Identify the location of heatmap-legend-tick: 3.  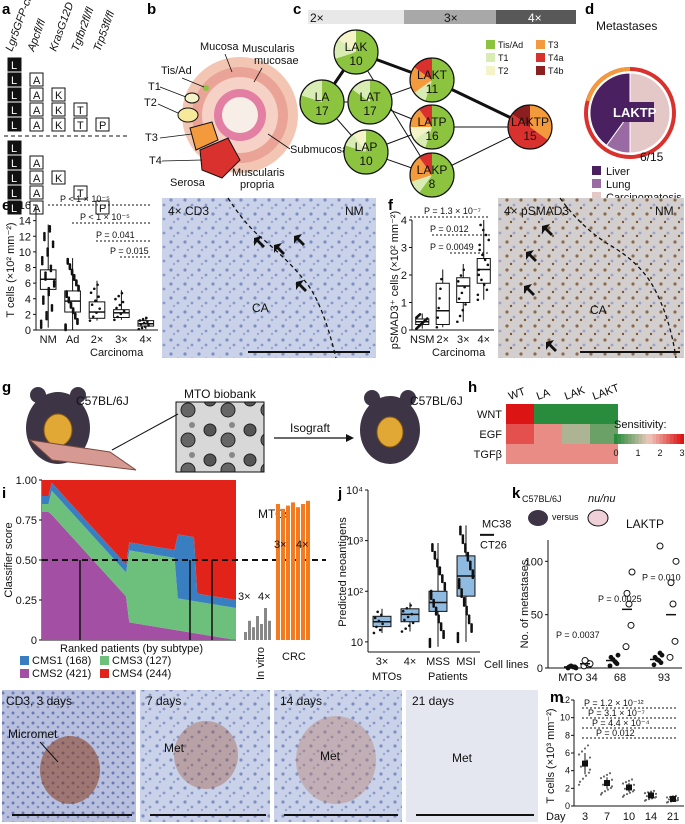
(681, 453).